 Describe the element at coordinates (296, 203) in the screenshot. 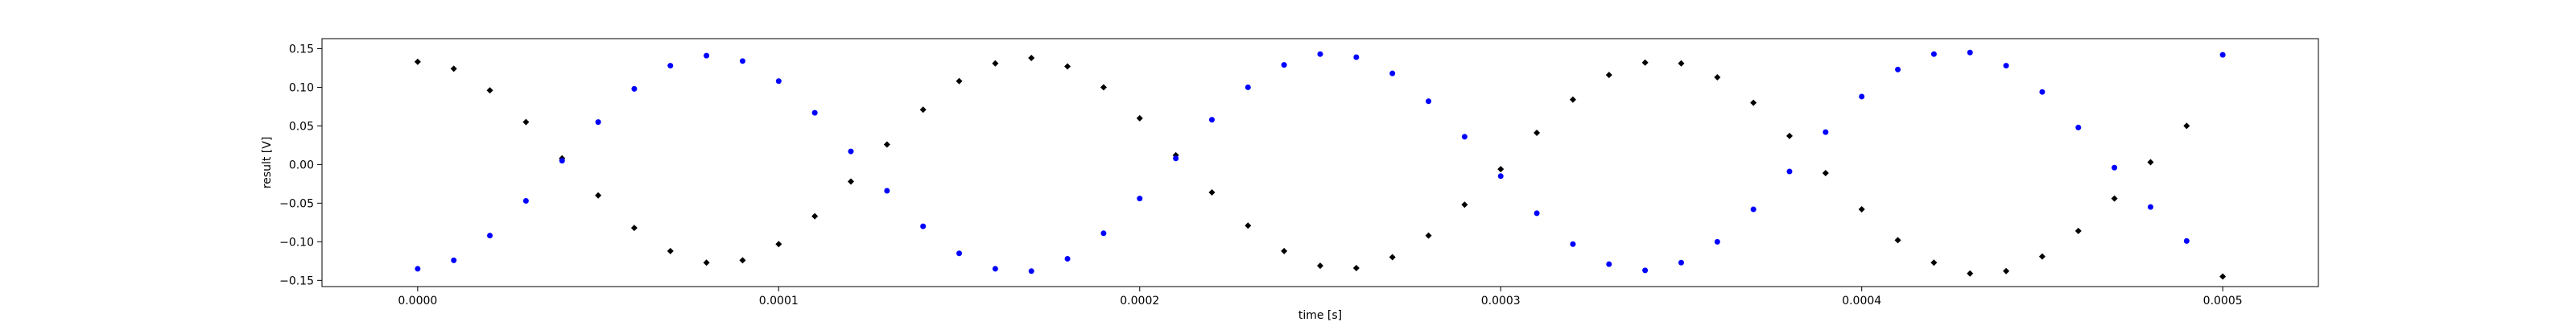

I see `y-tick-label: −0.05` at that location.